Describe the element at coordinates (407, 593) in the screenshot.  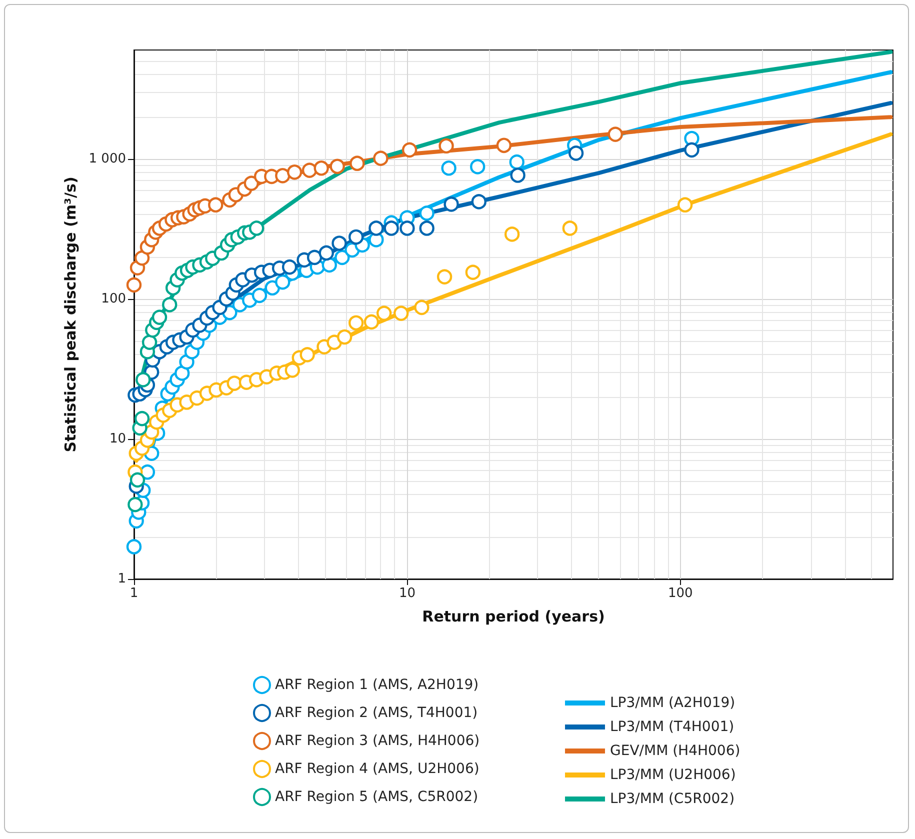
I see `x-tick-label: 10` at that location.